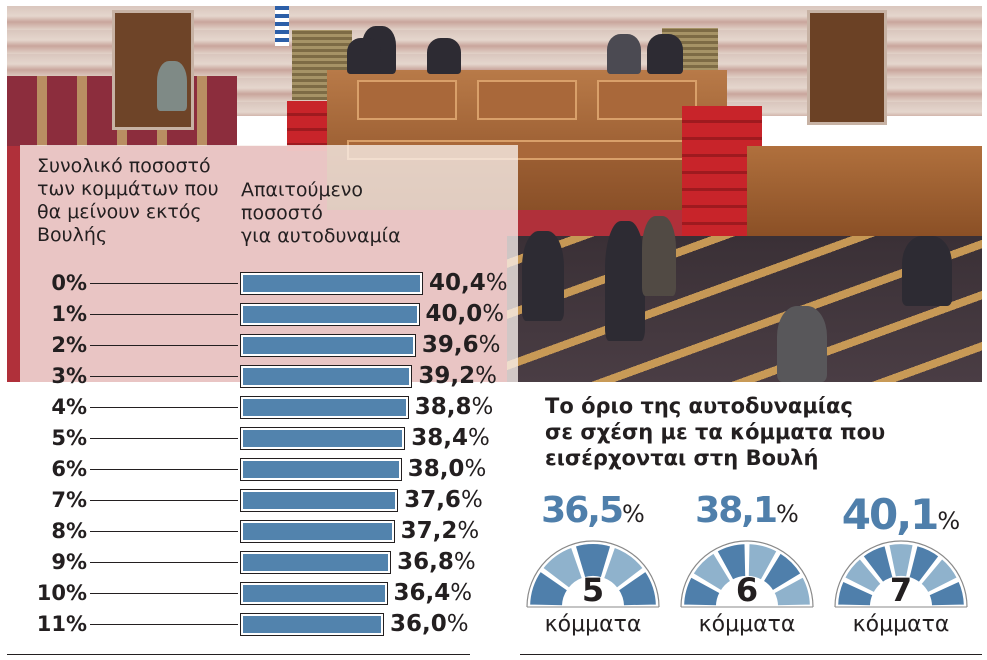  I want to click on value-label: 37,2%, so click(440, 531).